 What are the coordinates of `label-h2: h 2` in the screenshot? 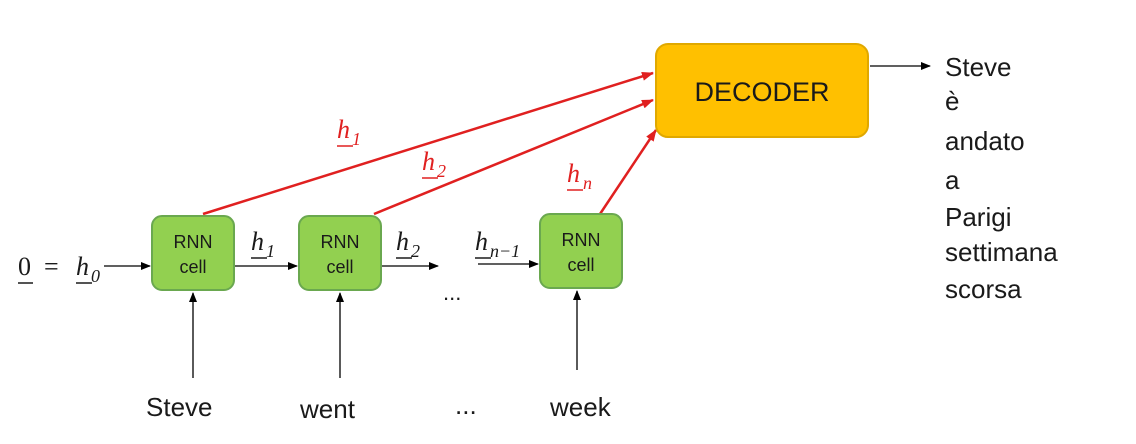 It's located at (408, 244).